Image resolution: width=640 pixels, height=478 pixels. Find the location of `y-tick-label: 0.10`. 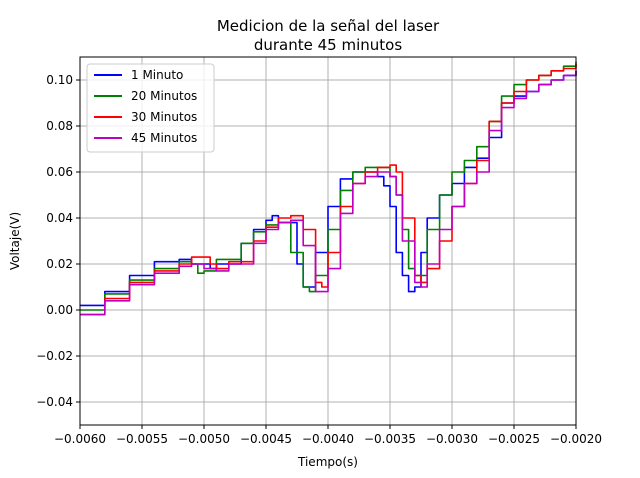

y-tick-label: 0.10 is located at coordinates (59, 80).